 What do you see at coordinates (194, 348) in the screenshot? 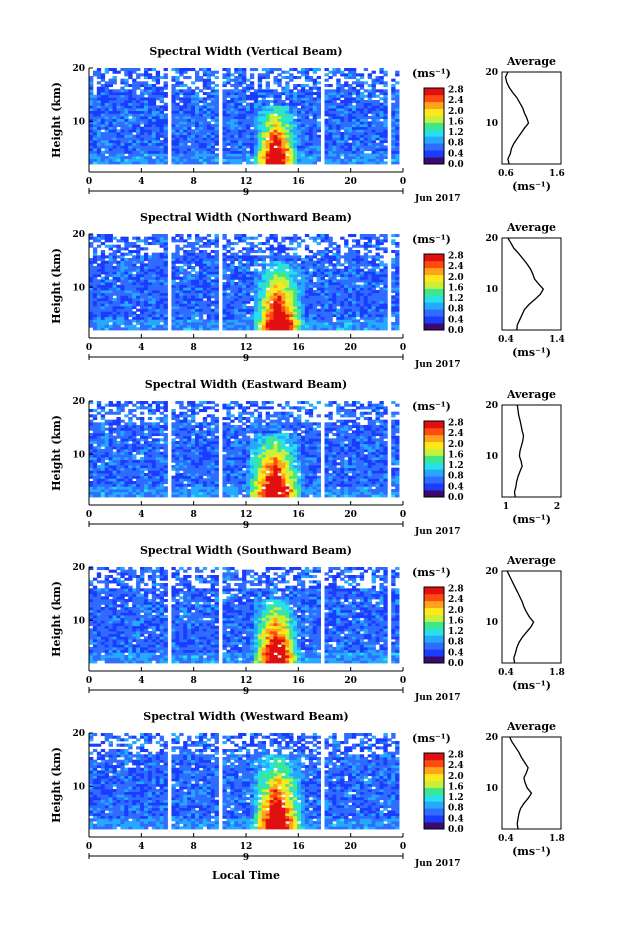
I see `x-tick-label: 8` at bounding box center [194, 348].